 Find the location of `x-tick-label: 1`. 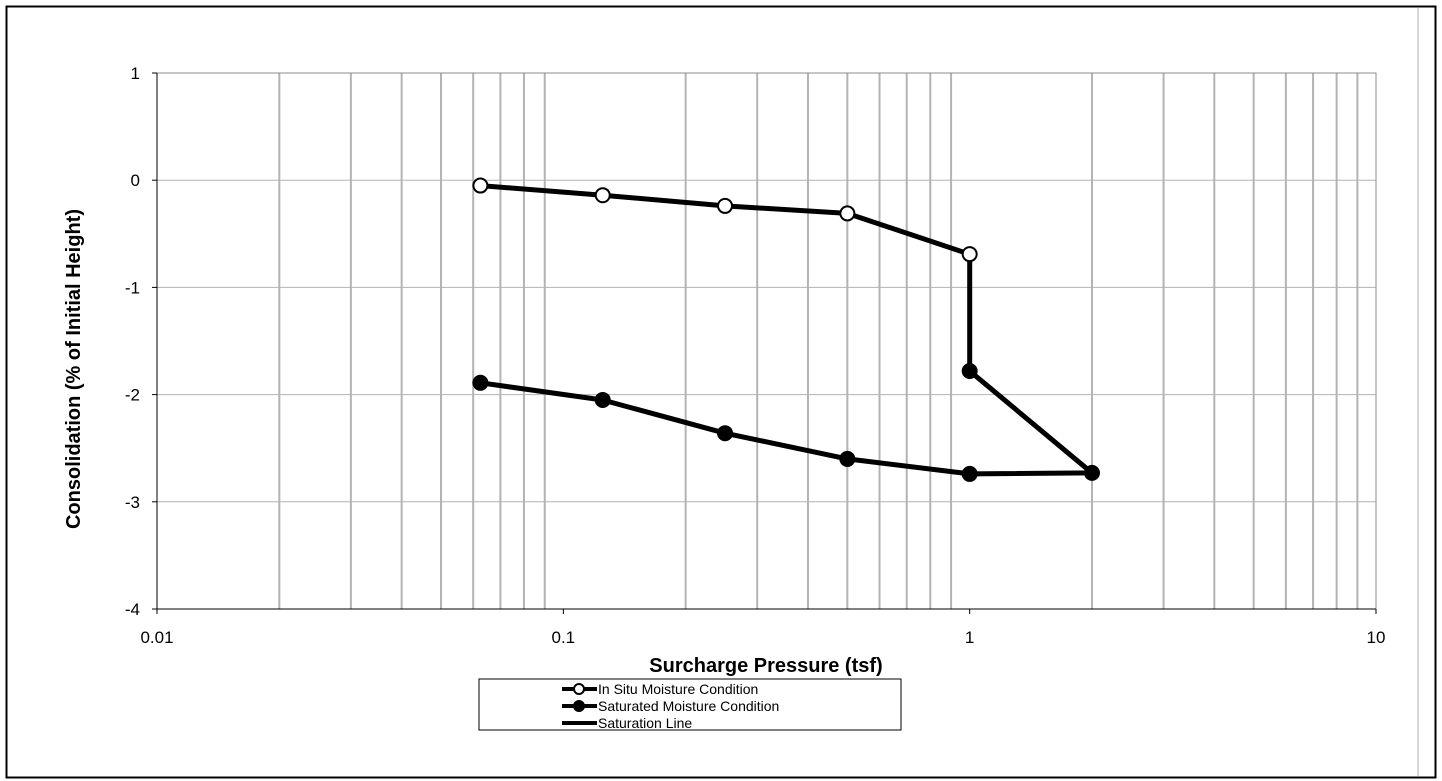

x-tick-label: 1 is located at coordinates (969, 637).